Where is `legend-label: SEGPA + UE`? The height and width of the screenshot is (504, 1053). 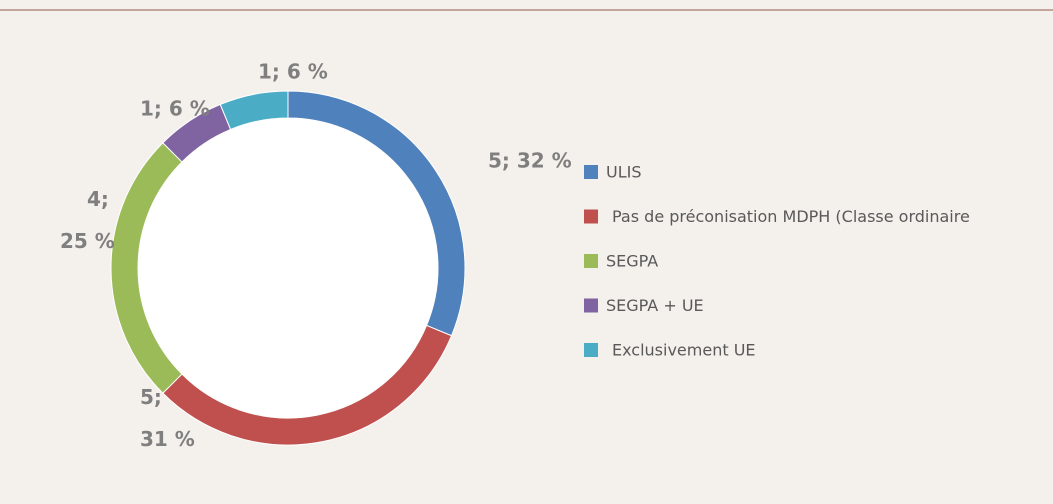 legend-label: SEGPA + UE is located at coordinates (655, 305).